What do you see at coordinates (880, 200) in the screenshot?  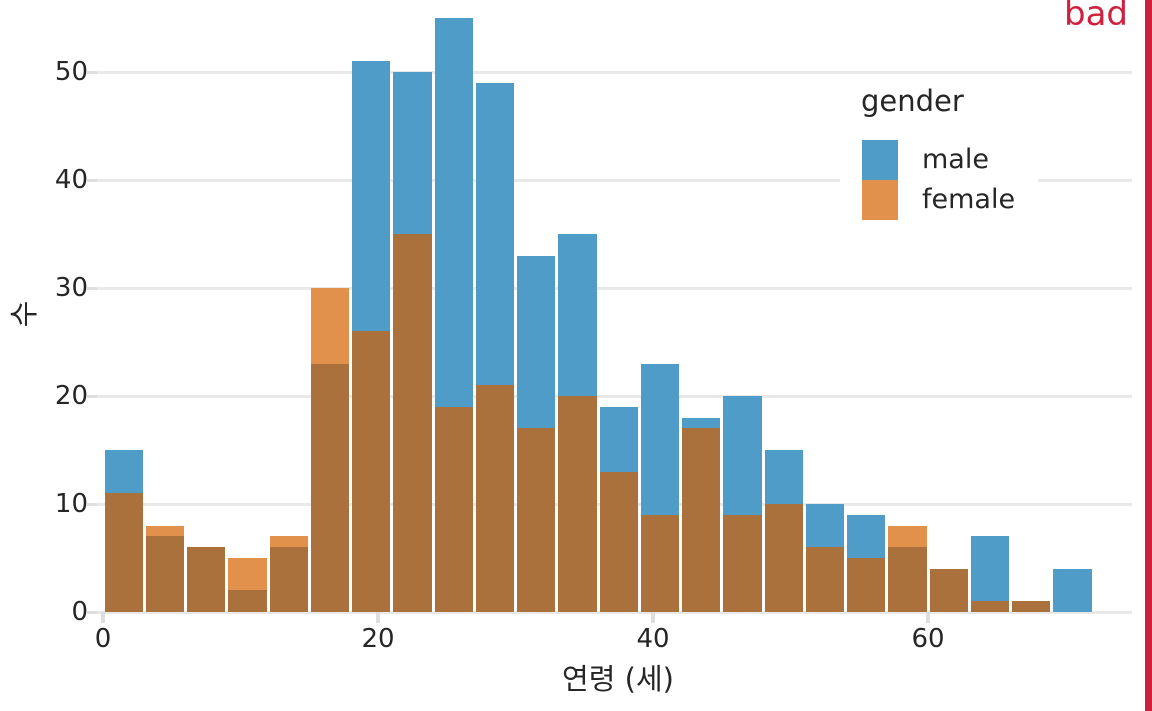 I see `female-color-swatch` at bounding box center [880, 200].